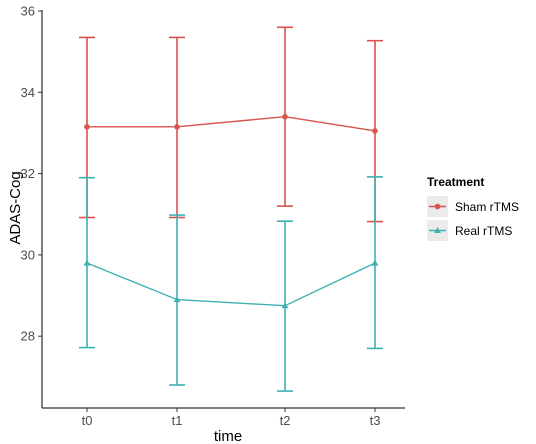  I want to click on x-axis-title: time, so click(228, 436).